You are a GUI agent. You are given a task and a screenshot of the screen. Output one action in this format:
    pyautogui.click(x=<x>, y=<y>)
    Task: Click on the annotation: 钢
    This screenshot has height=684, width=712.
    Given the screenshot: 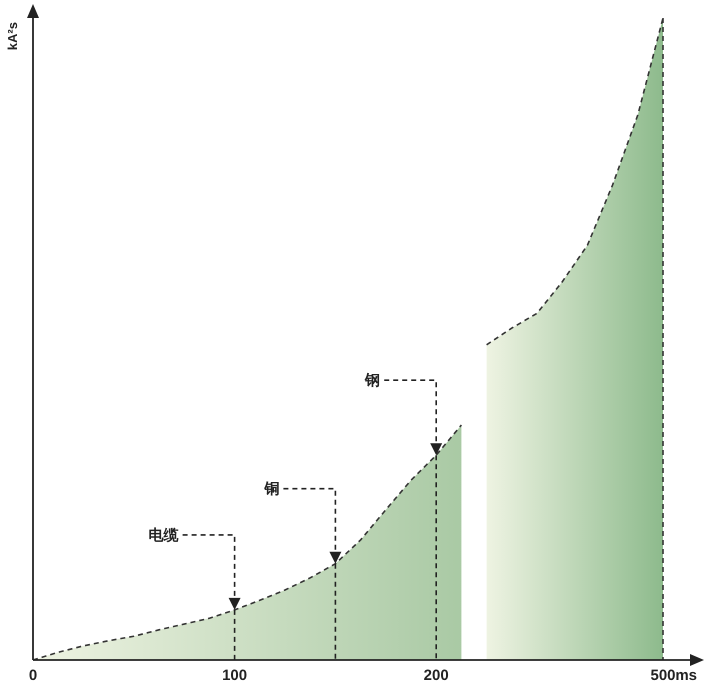 What is the action you would take?
    pyautogui.click(x=372, y=381)
    